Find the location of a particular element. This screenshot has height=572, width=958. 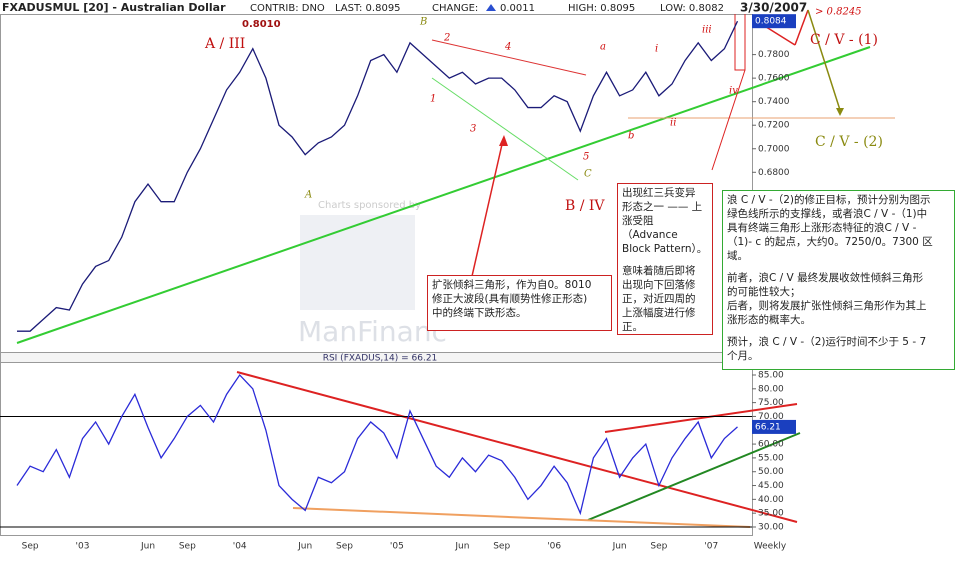

y-tick-label: 75.00 is located at coordinates (771, 403).